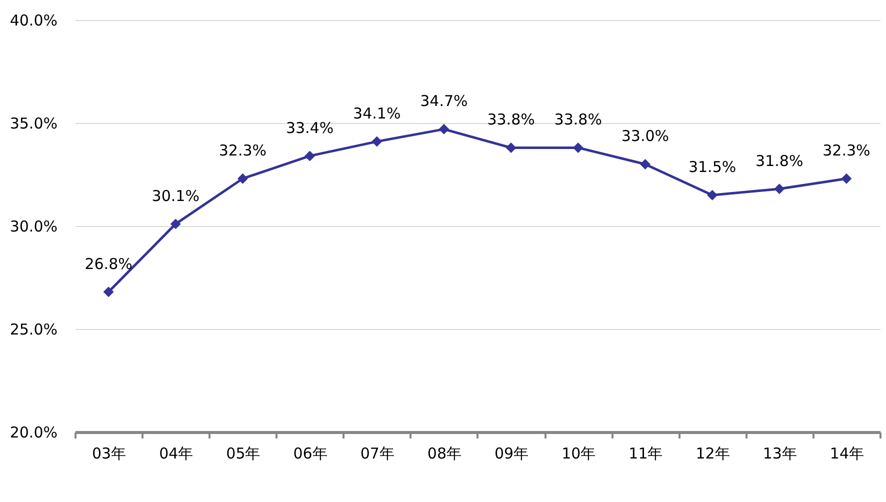  What do you see at coordinates (176, 195) in the screenshot?
I see `data-label: 30.1%` at bounding box center [176, 195].